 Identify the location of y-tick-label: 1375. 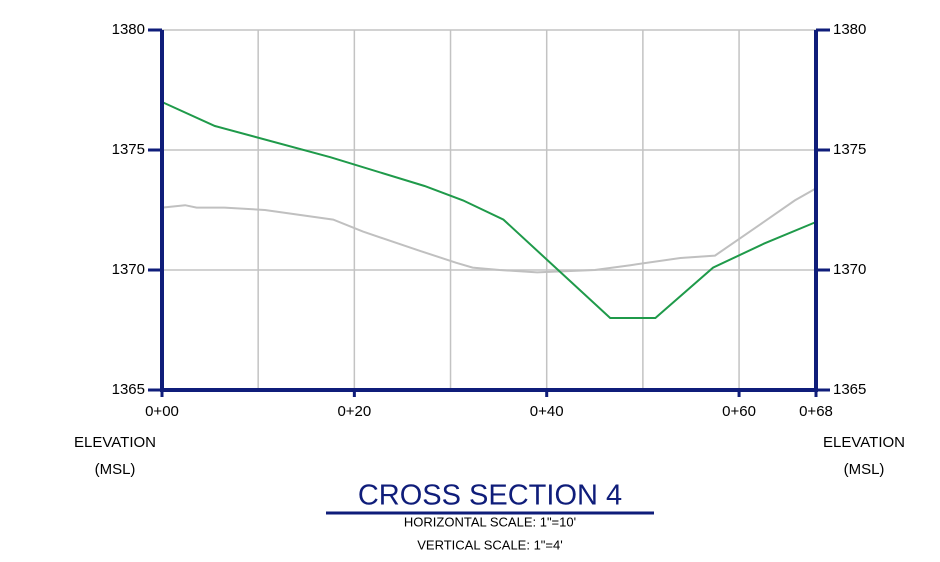
(128, 149).